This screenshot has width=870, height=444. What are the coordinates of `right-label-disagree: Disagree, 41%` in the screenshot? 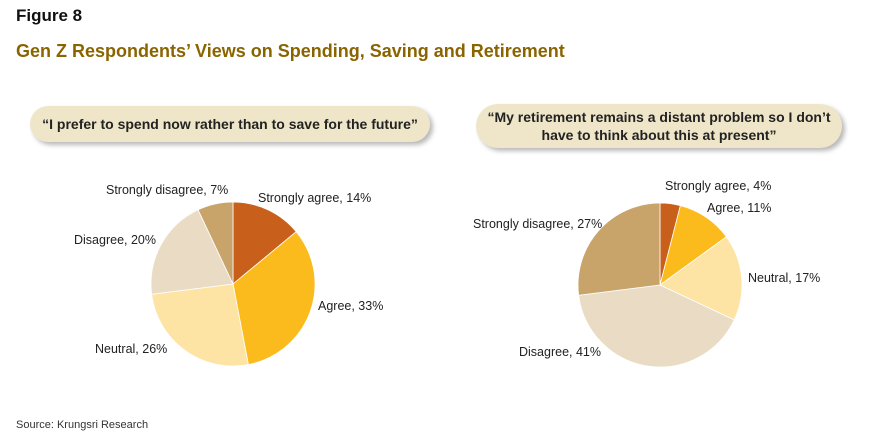 It's located at (560, 352).